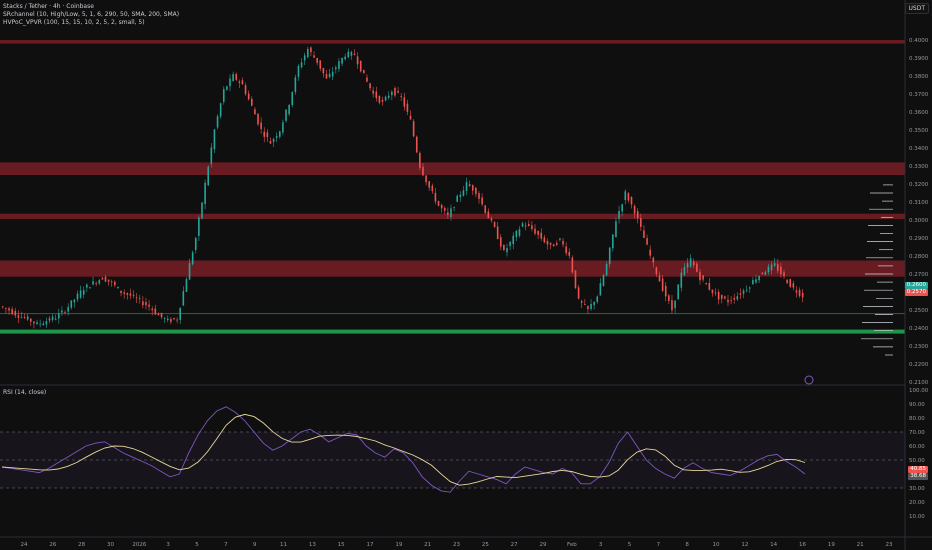 The height and width of the screenshot is (550, 932). I want to click on time-tick-label: 29, so click(543, 545).